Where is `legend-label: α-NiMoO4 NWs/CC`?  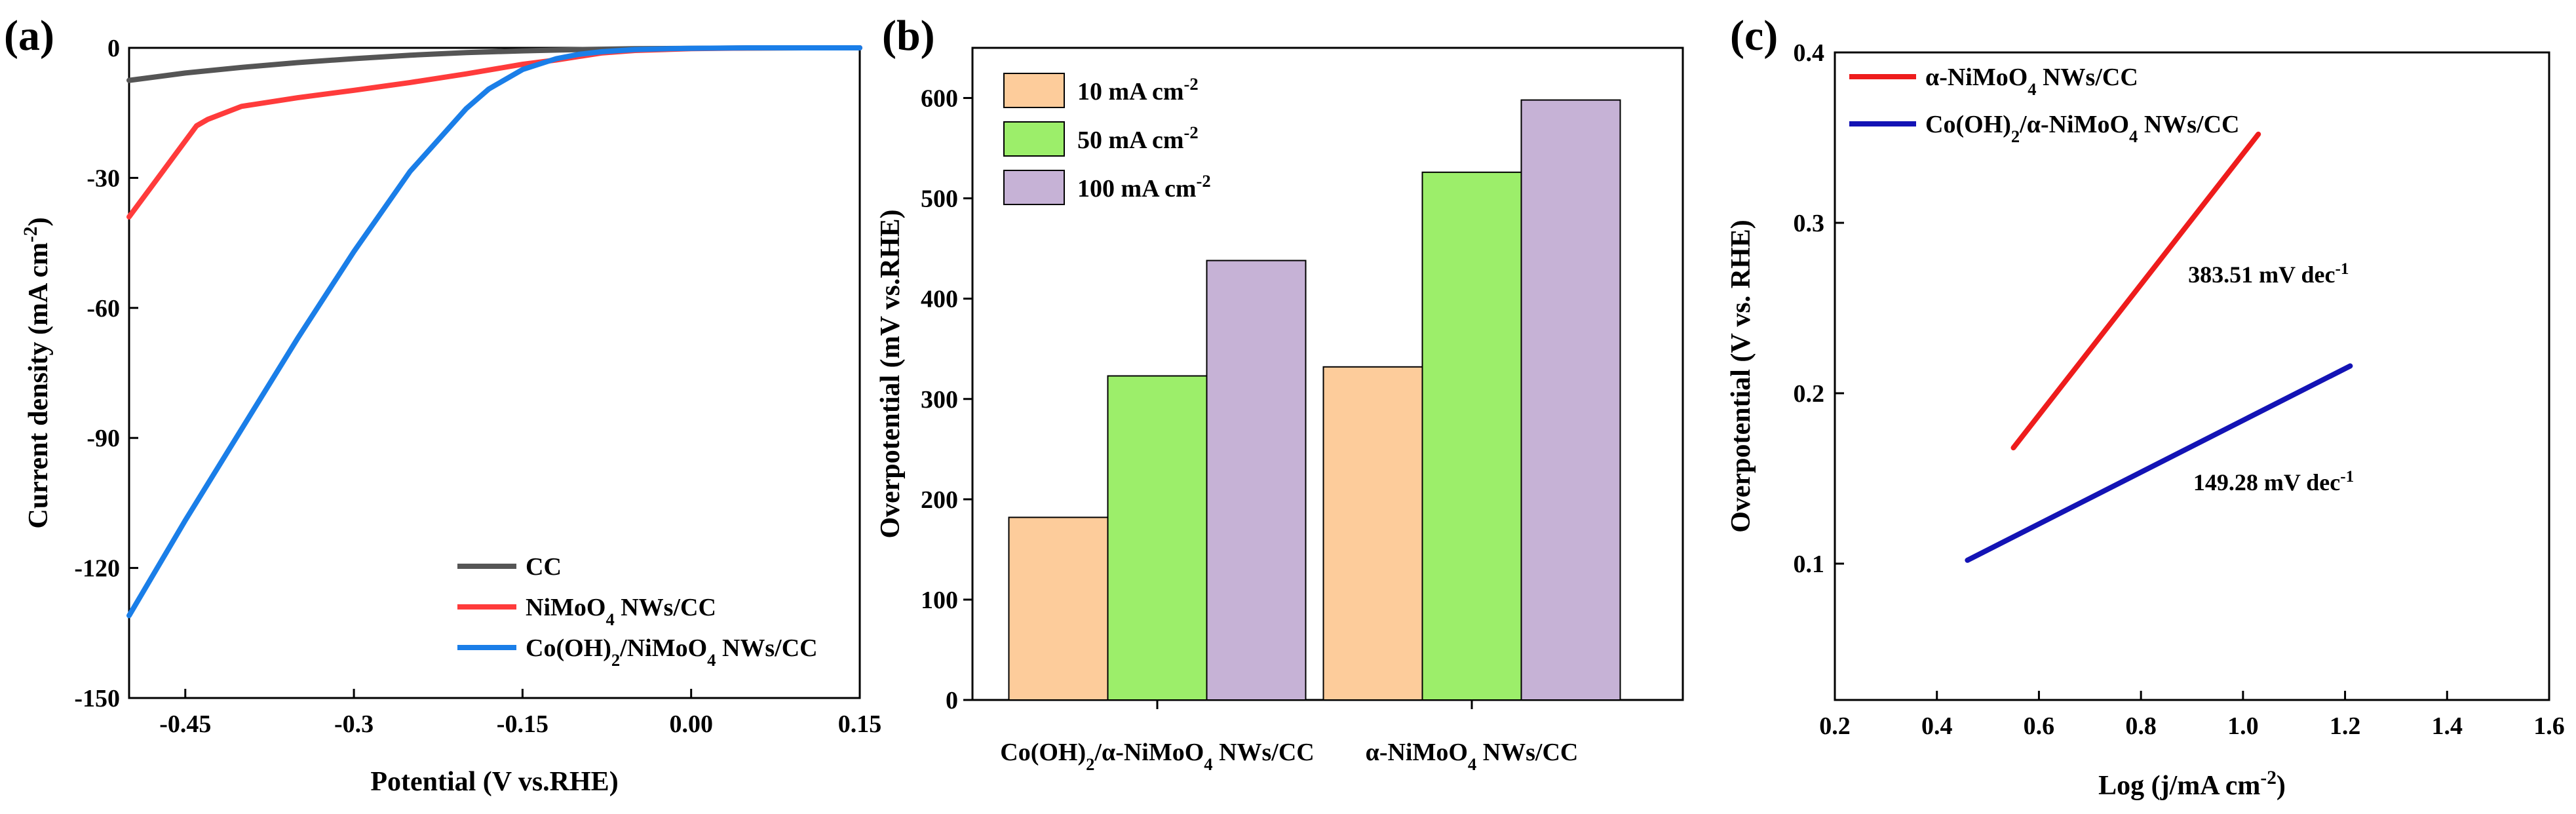 legend-label: α-NiMoO4 NWs/CC is located at coordinates (2031, 81).